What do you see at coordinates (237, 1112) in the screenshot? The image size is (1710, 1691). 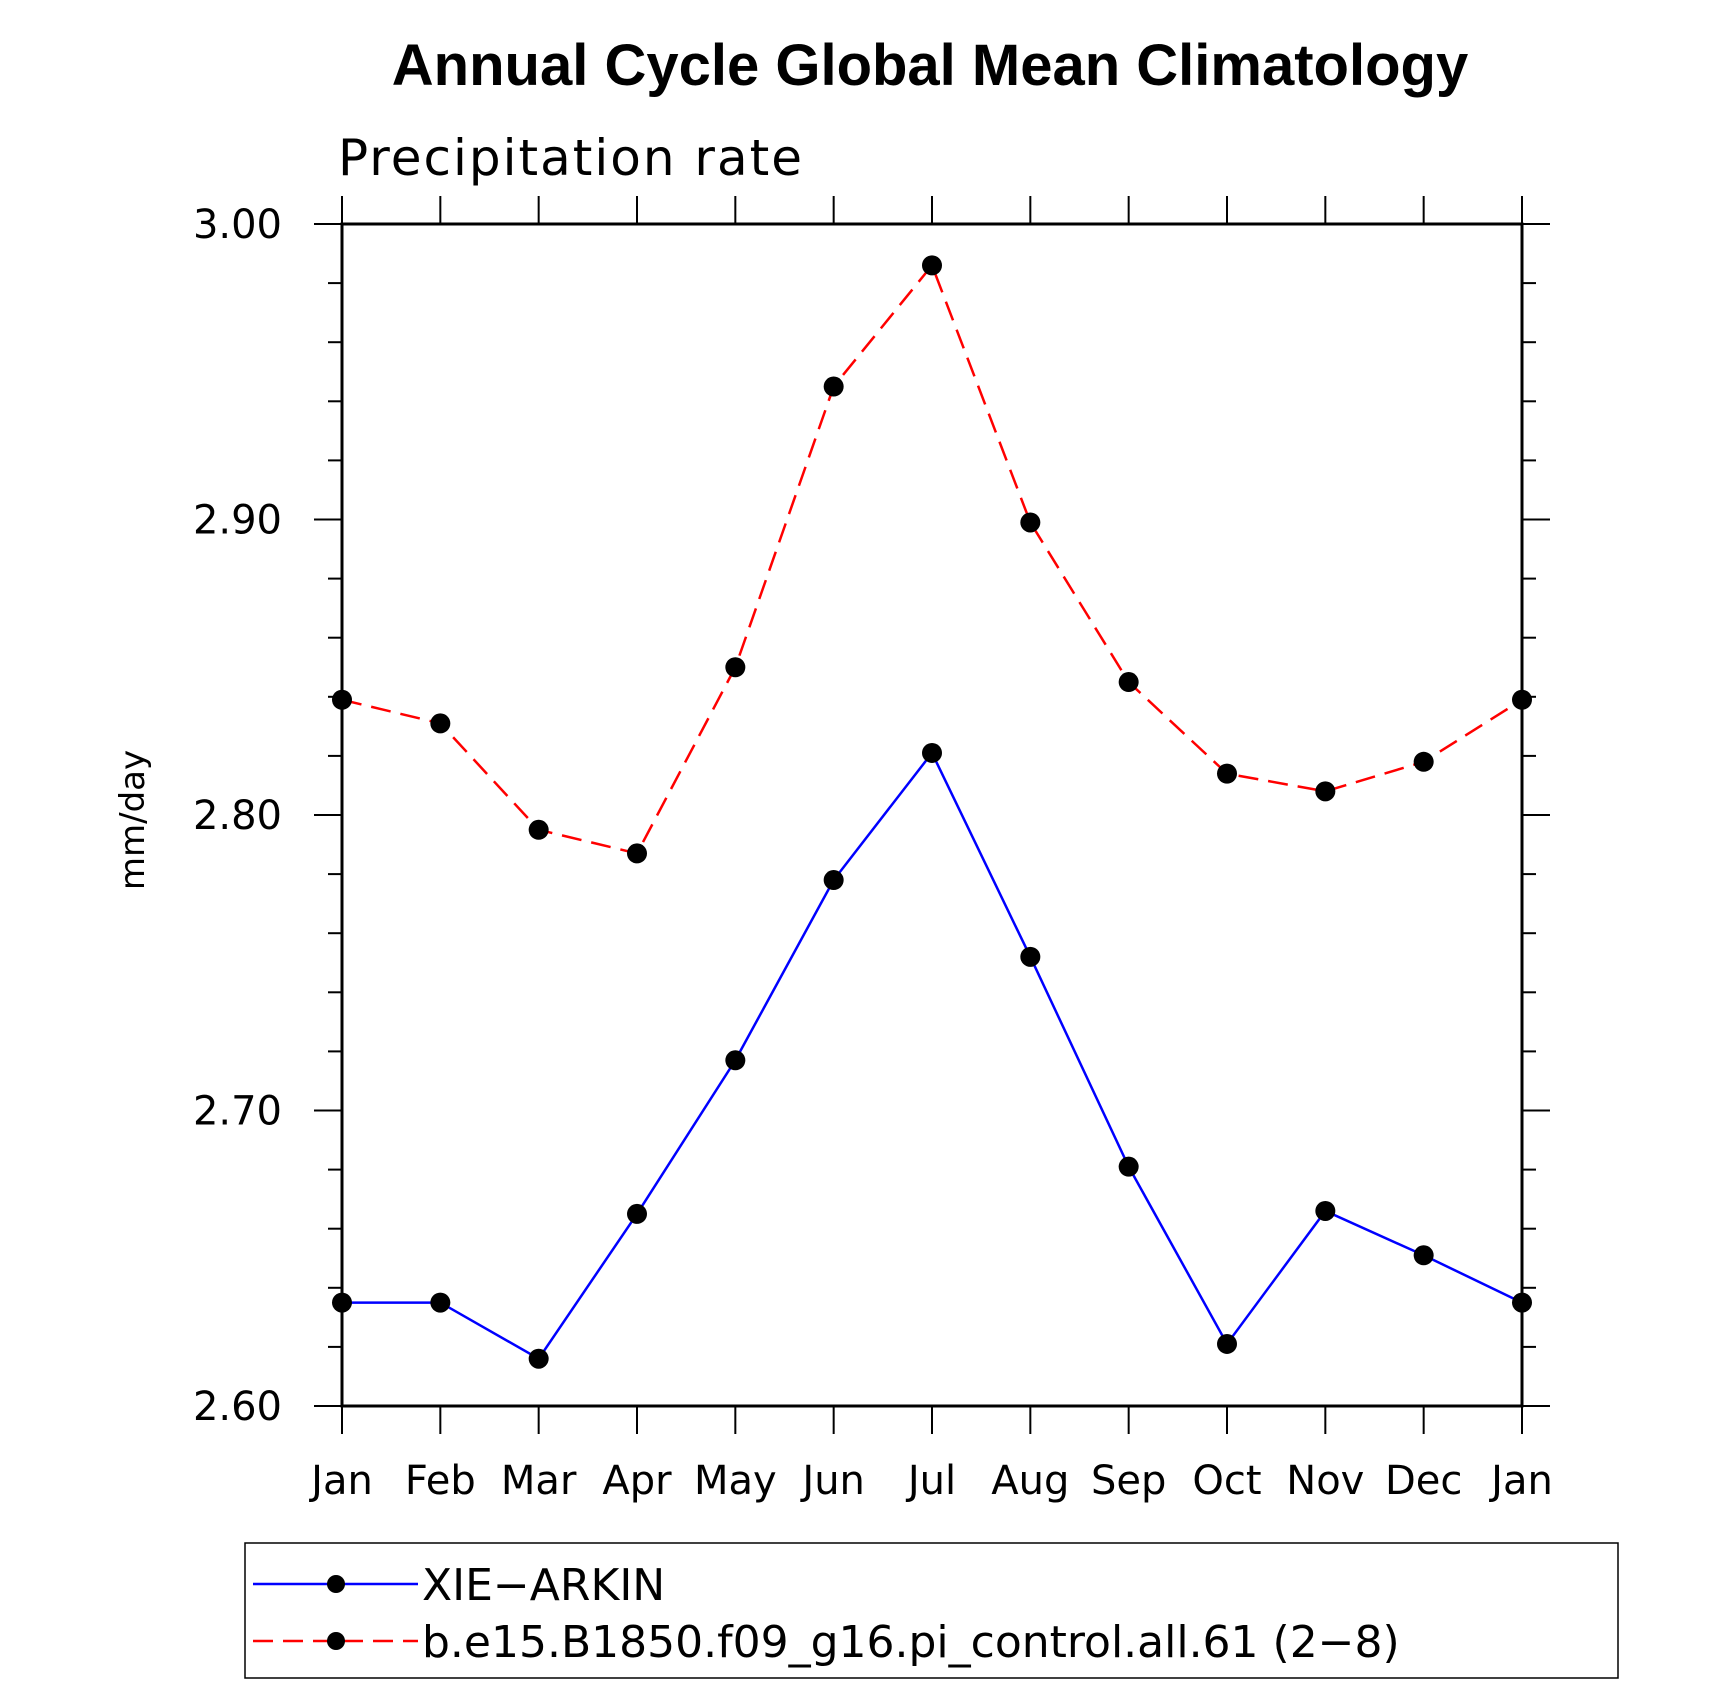 I see `y-tick-label: 2.70` at bounding box center [237, 1112].